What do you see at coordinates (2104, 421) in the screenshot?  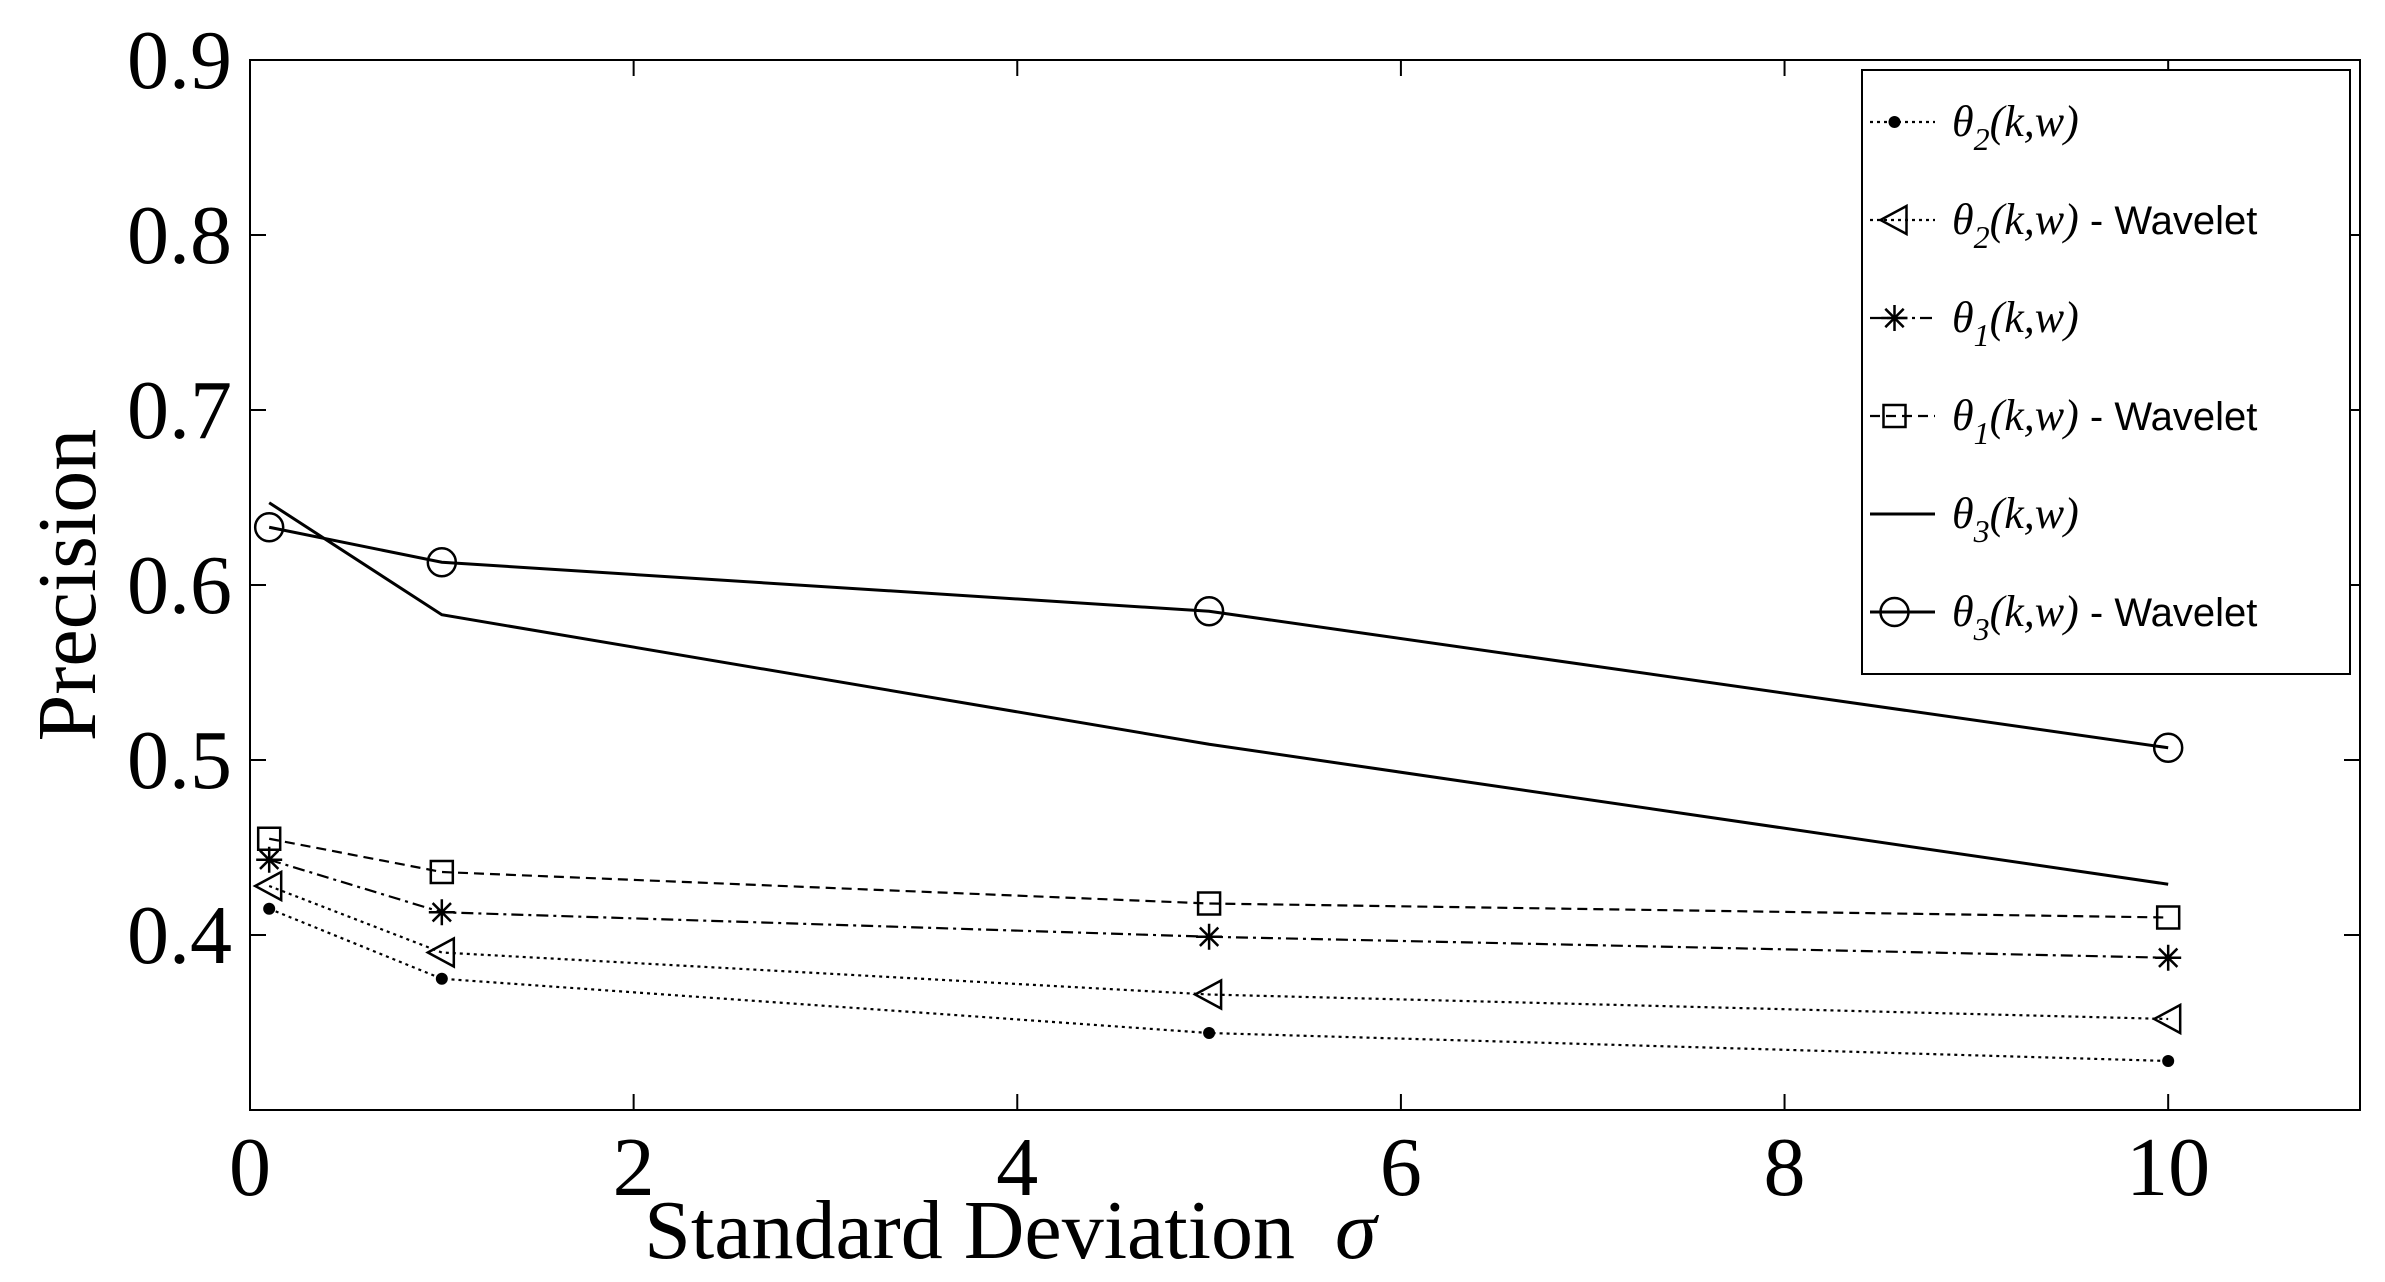 I see `legend-label-4: θ1(k,w) - Wavelet` at bounding box center [2104, 421].